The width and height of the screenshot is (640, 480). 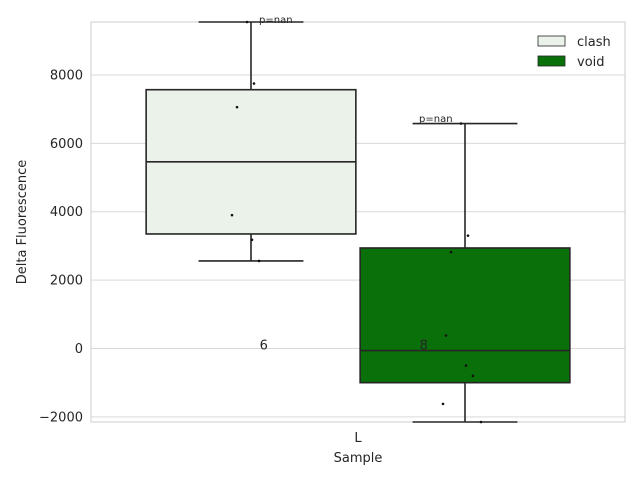 I want to click on x-tick-labels: L, so click(x=358, y=438).